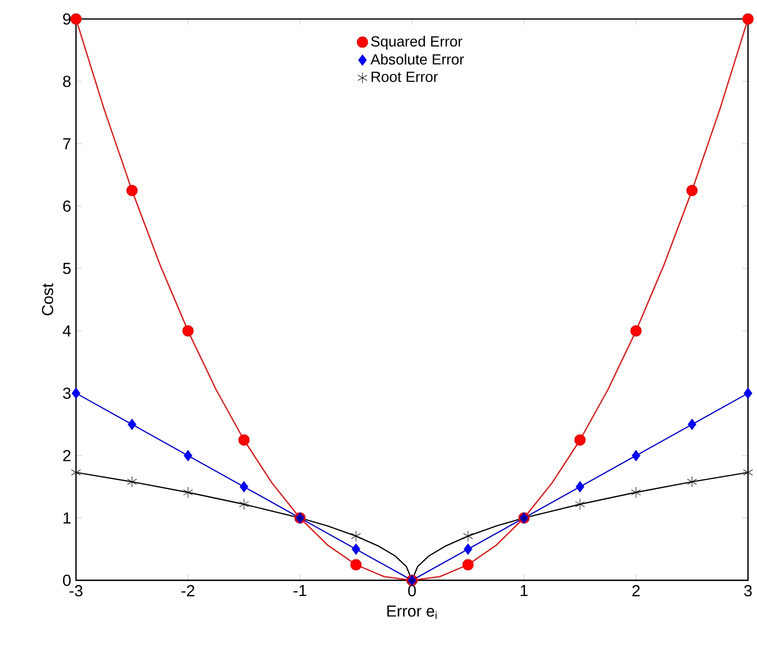 This screenshot has width=757, height=651. What do you see at coordinates (524, 590) in the screenshot?
I see `x-tick-label: 1` at bounding box center [524, 590].